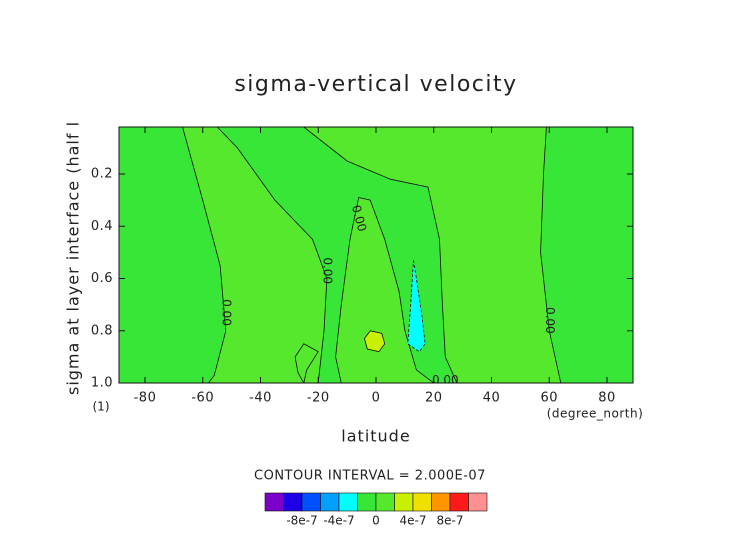 The image size is (752, 536). Describe the element at coordinates (338, 521) in the screenshot. I see `colorbar-label: -4e-7` at that location.